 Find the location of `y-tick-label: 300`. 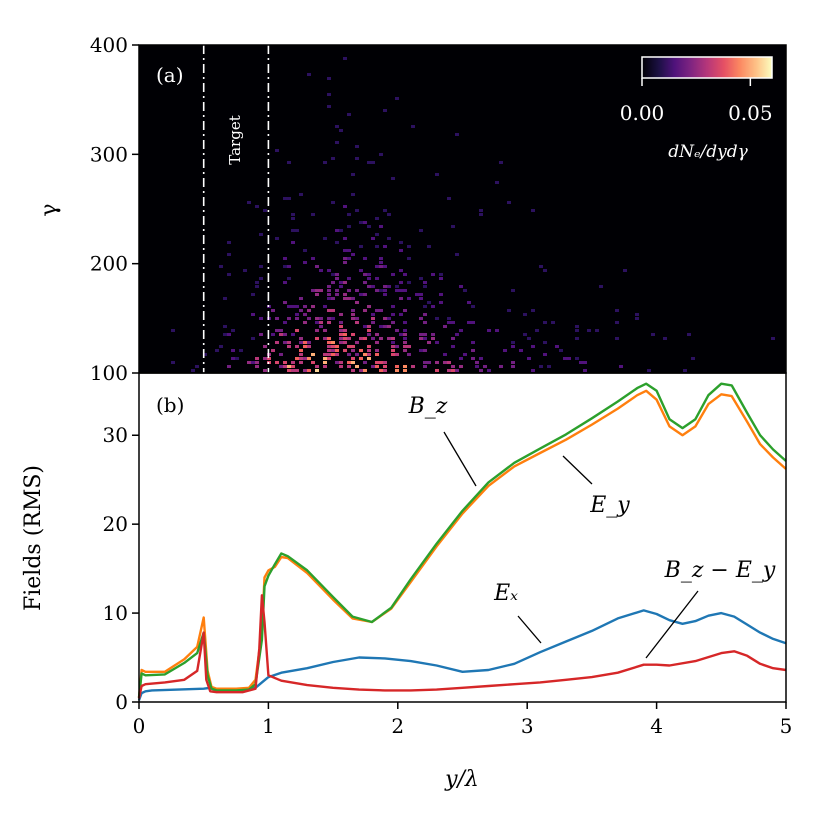

y-tick-label: 300 is located at coordinates (109, 154).